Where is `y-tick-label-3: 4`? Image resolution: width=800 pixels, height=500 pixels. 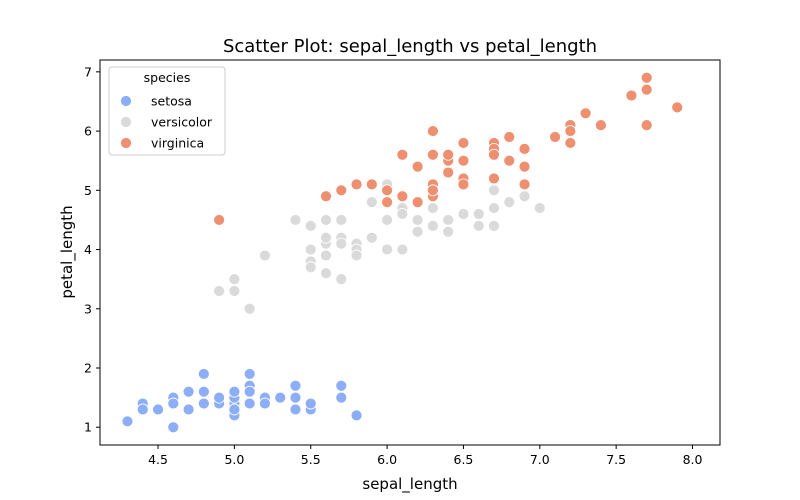
y-tick-label-3: 4 is located at coordinates (88, 249).